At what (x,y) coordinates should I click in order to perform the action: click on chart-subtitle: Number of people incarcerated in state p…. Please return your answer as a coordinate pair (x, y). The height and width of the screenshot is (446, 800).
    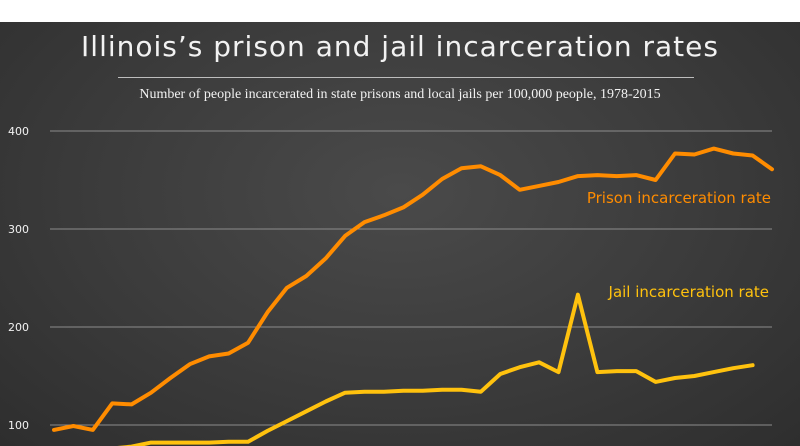
    Looking at the image, I should click on (400, 94).